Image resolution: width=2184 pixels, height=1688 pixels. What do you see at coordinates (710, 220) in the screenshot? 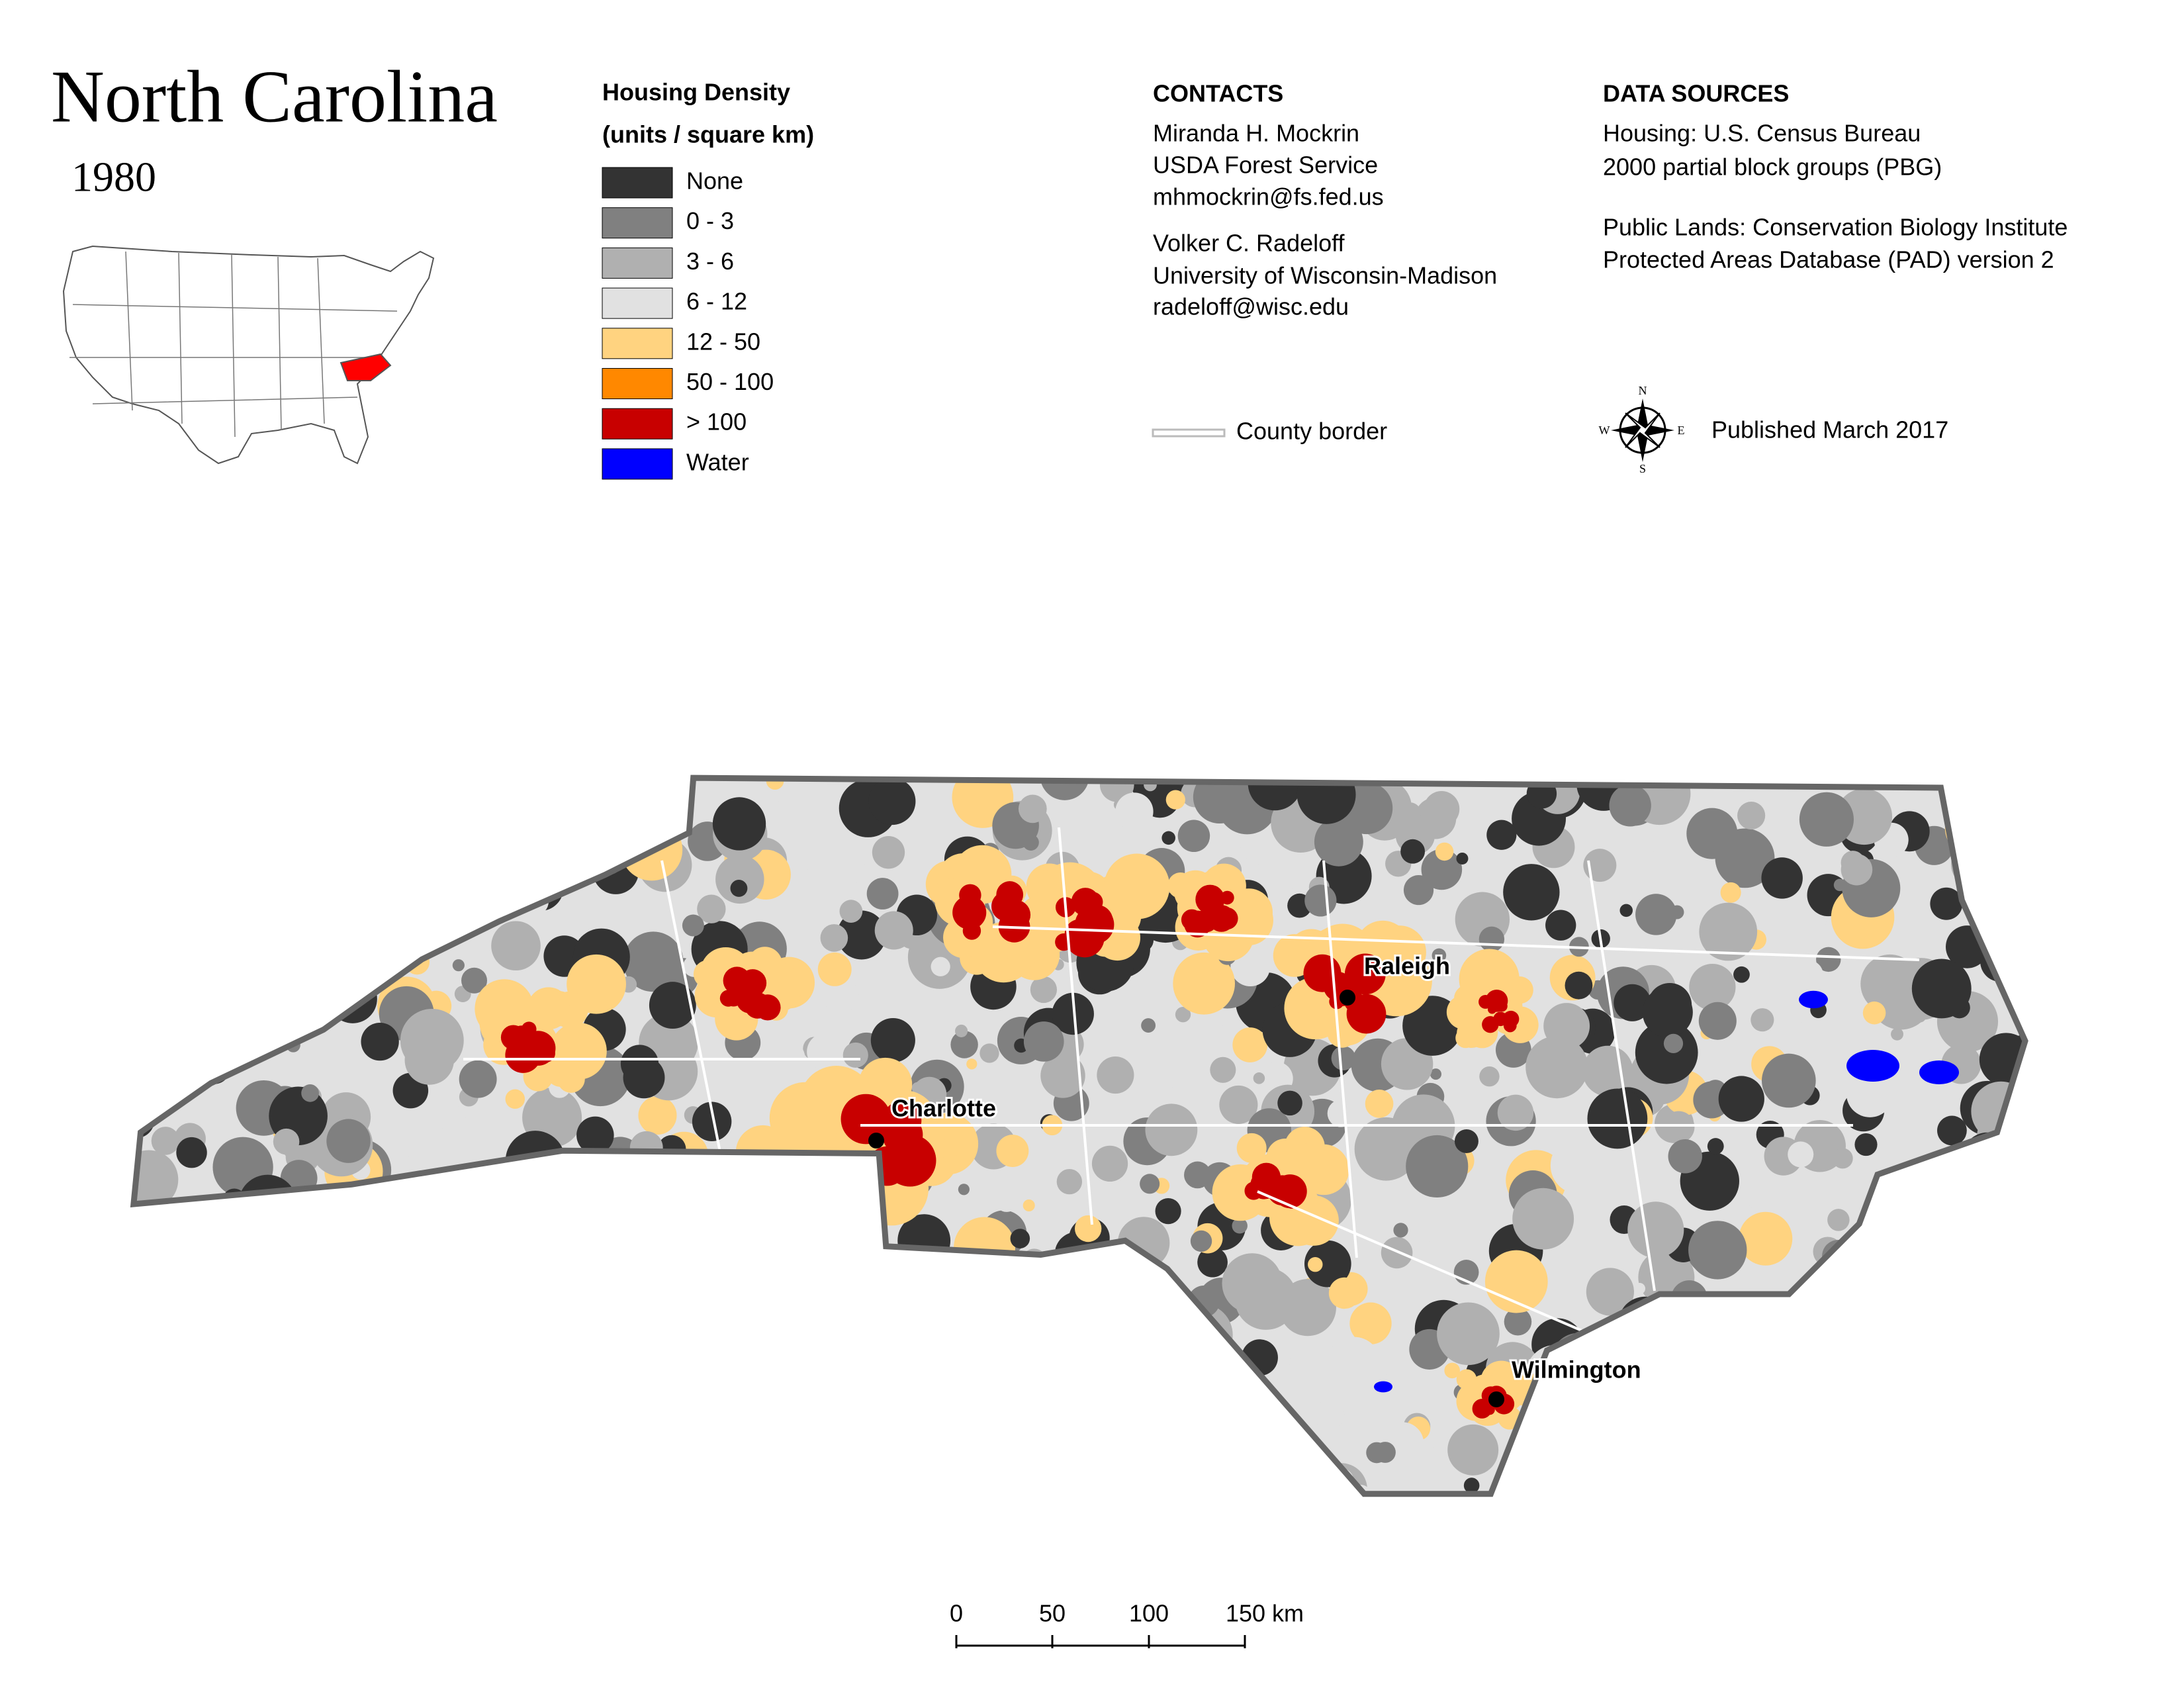
I see `legend-label: 0 - 3` at bounding box center [710, 220].